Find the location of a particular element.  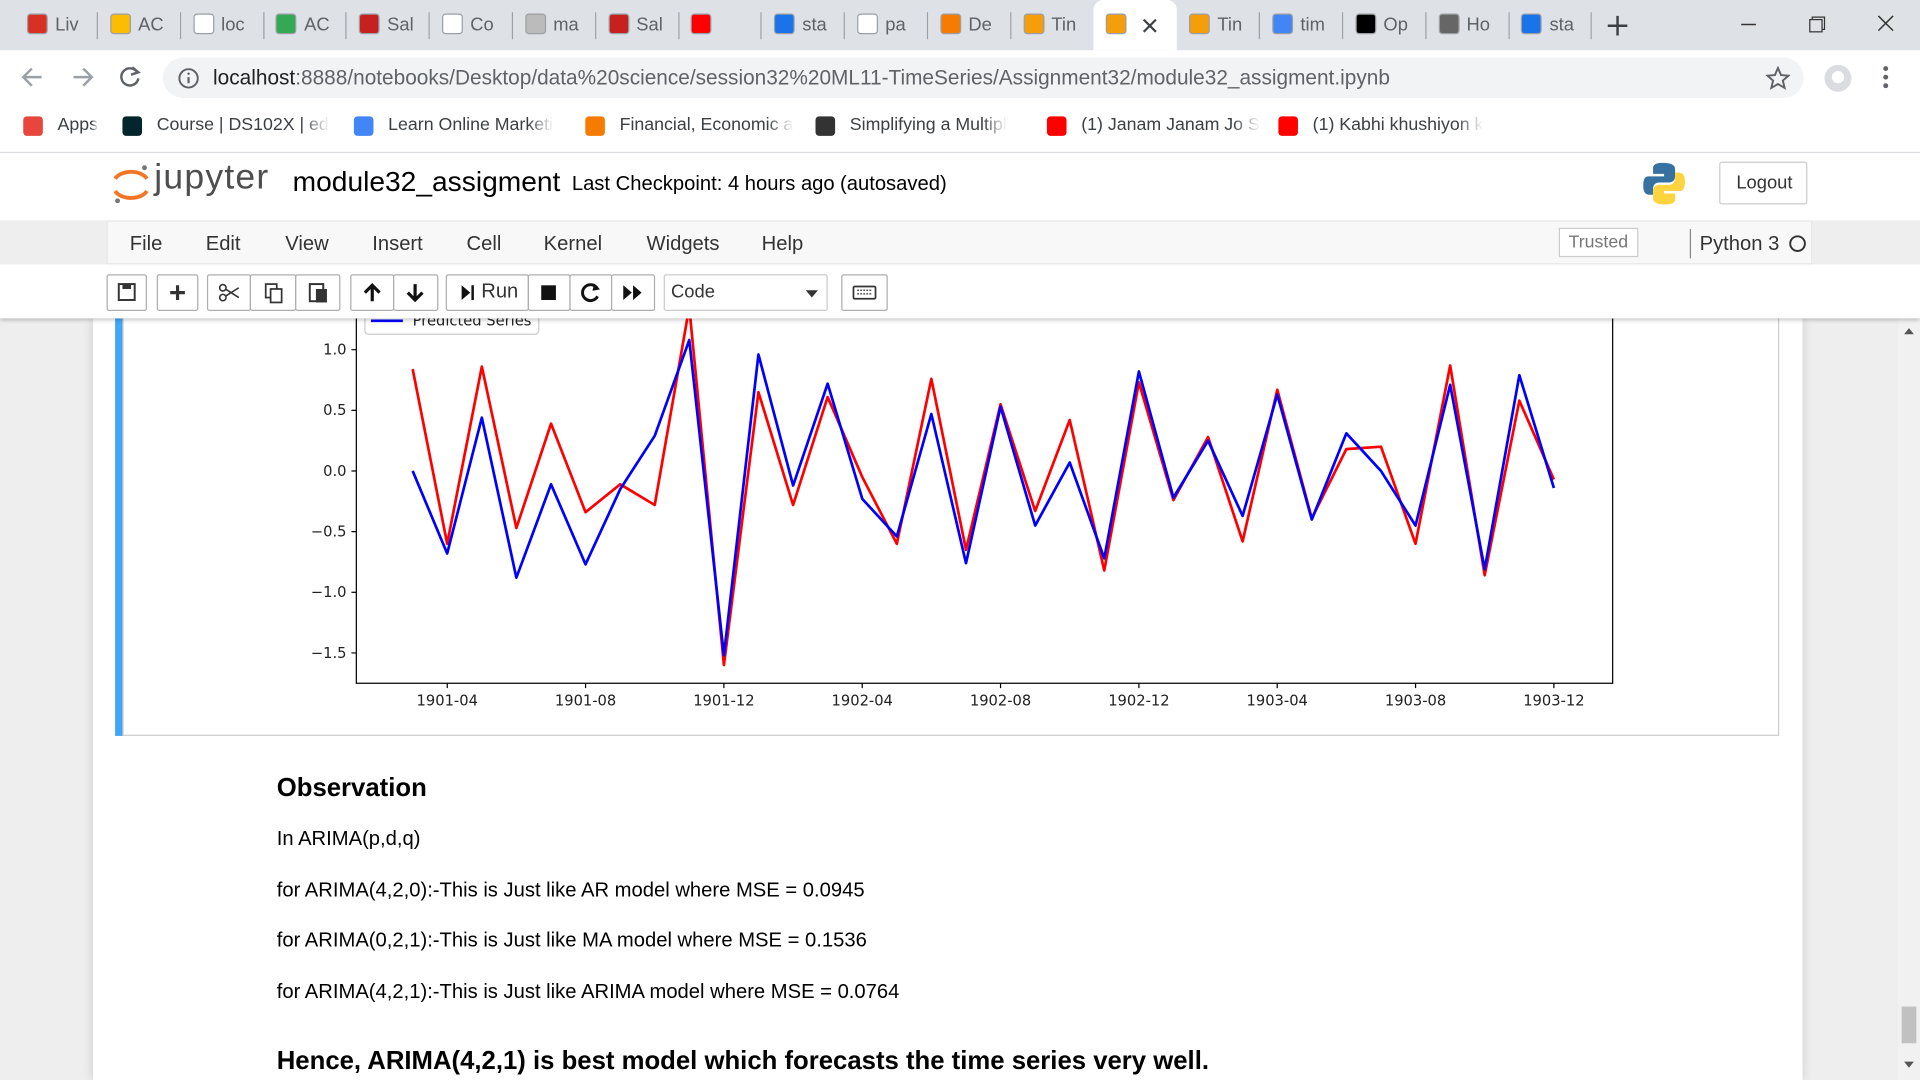

tab-title: Ho is located at coordinates (1478, 25).